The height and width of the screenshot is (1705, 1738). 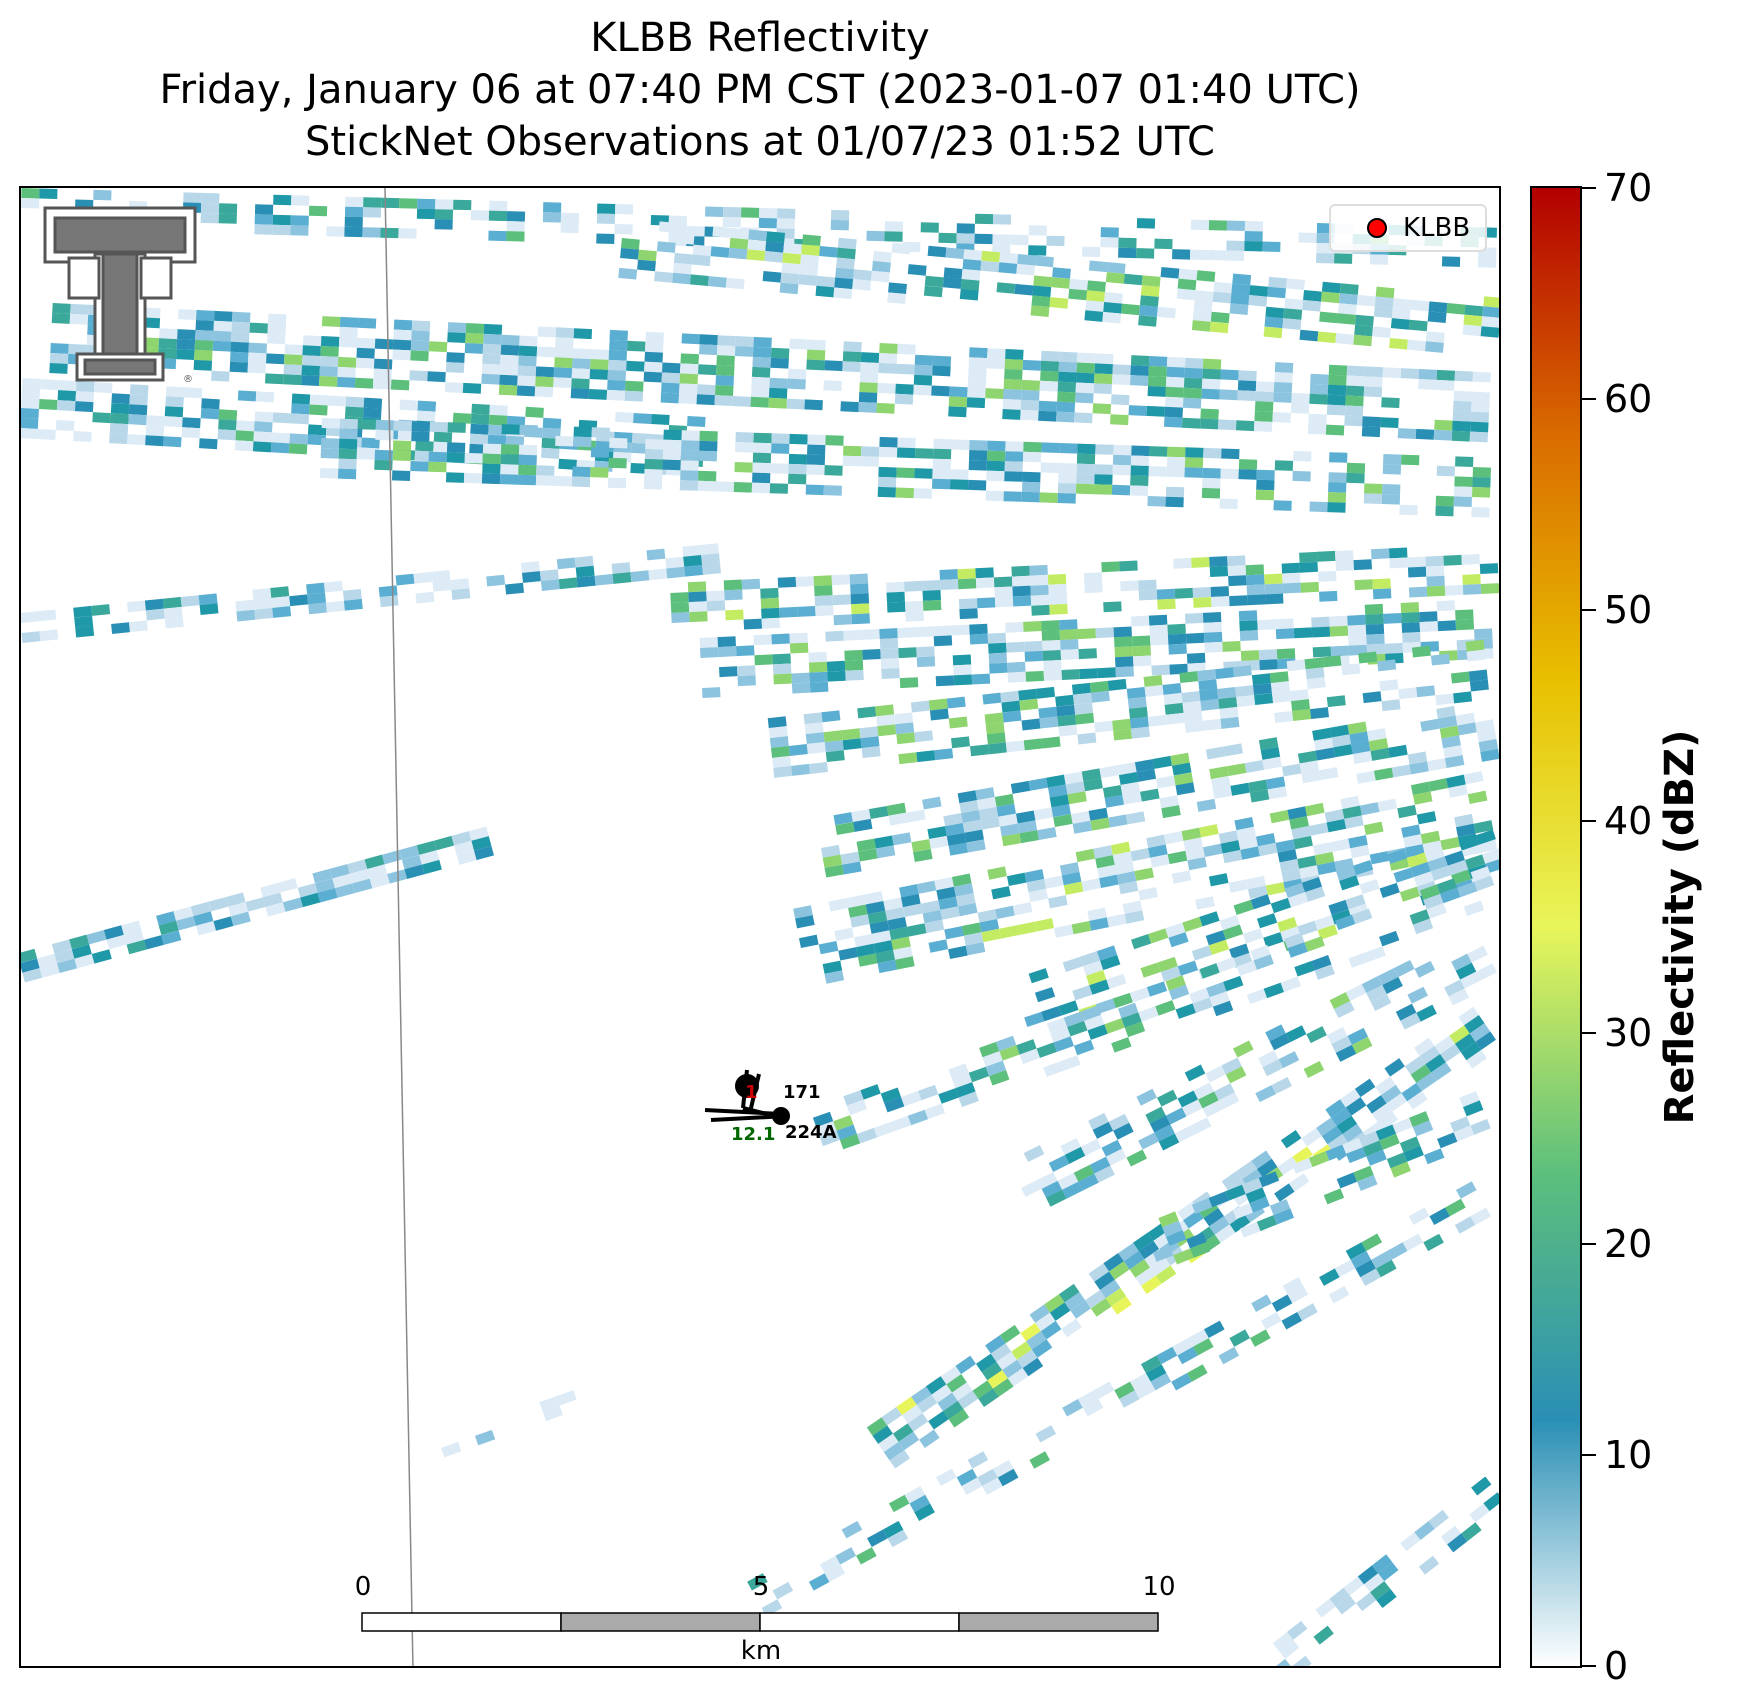 What do you see at coordinates (1628, 188) in the screenshot?
I see `colorbar-tick-label: 70` at bounding box center [1628, 188].